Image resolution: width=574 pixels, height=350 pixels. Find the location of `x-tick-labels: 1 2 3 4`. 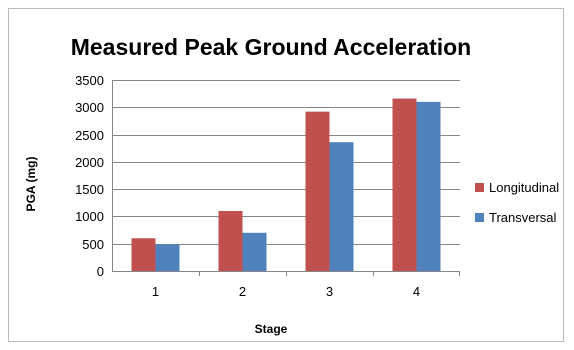

x-tick-labels: 1 2 3 4 is located at coordinates (286, 291).